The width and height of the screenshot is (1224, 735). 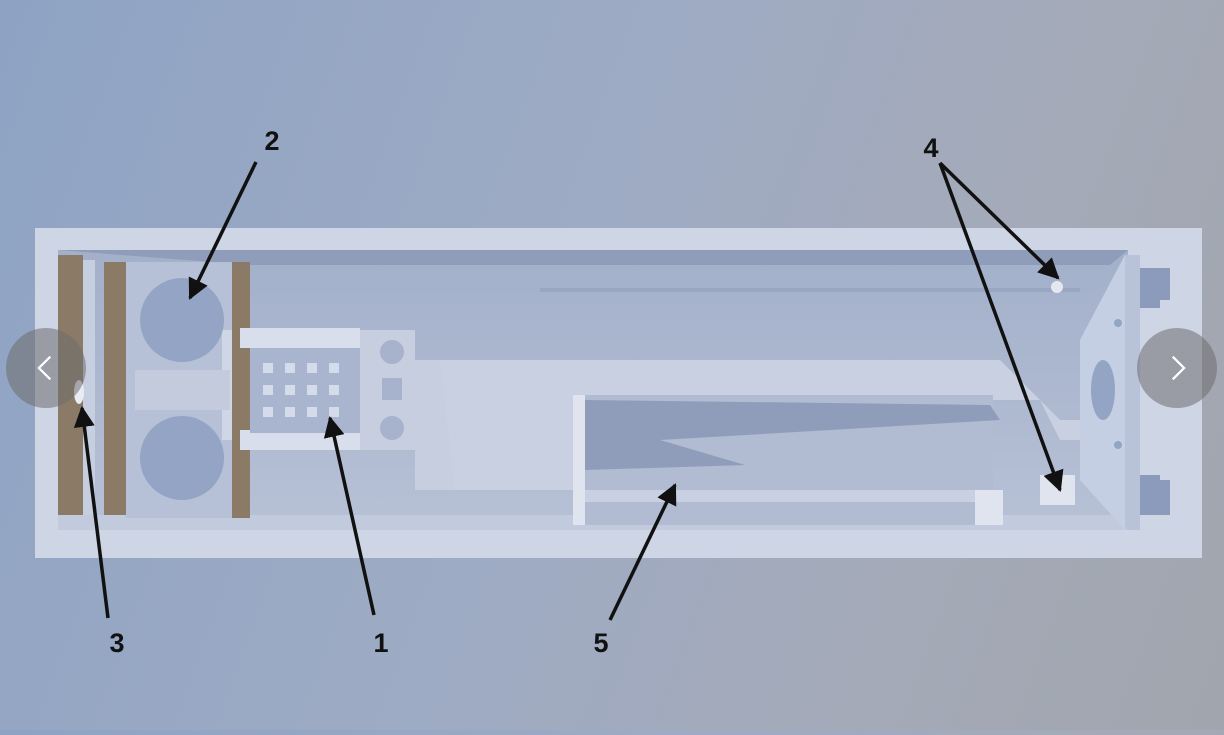 I want to click on end-panel, so click(x=1121, y=392).